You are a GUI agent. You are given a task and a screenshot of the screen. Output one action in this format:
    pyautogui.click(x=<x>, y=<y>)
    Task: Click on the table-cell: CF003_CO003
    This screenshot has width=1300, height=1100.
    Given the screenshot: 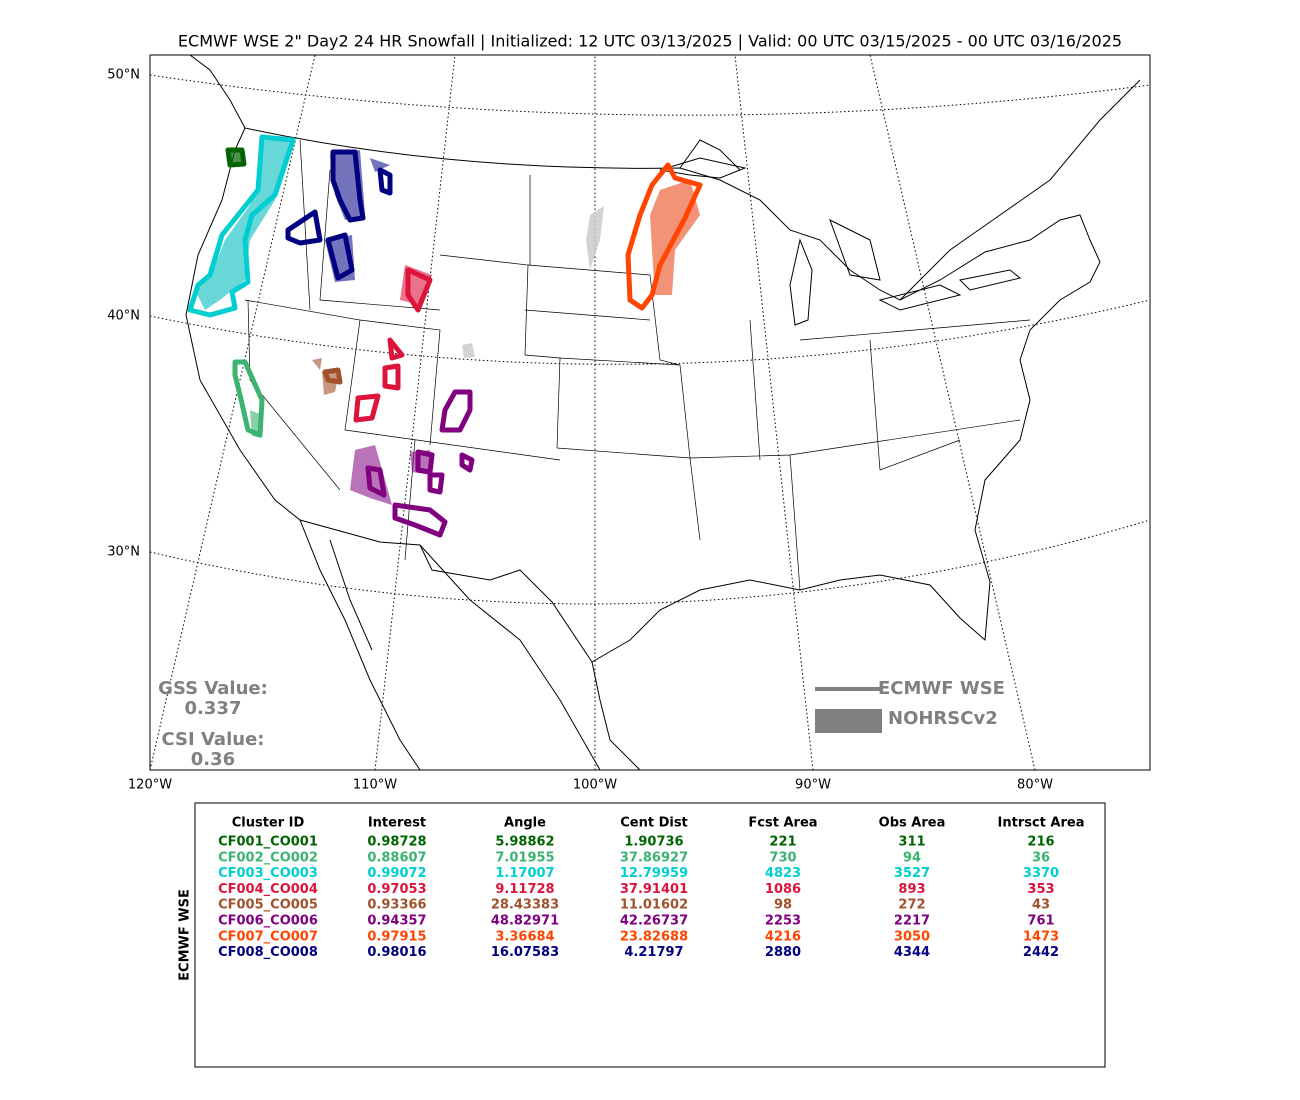 What is the action you would take?
    pyautogui.click(x=268, y=873)
    